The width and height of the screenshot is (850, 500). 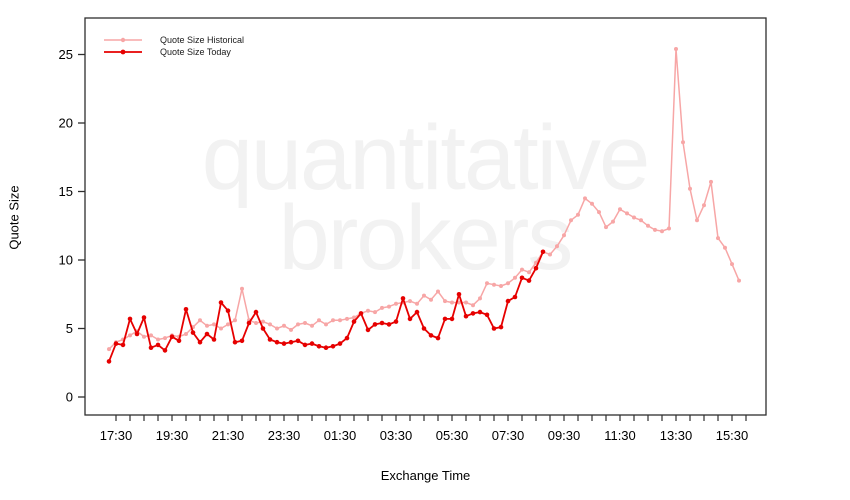 What do you see at coordinates (66, 54) in the screenshot?
I see `y-tick-label: 25` at bounding box center [66, 54].